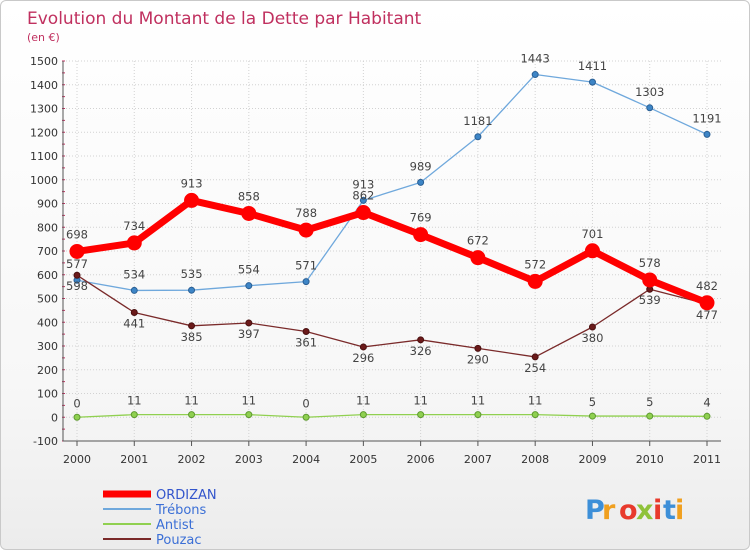 The height and width of the screenshot is (550, 750). I want to click on data-label: 913, so click(192, 183).